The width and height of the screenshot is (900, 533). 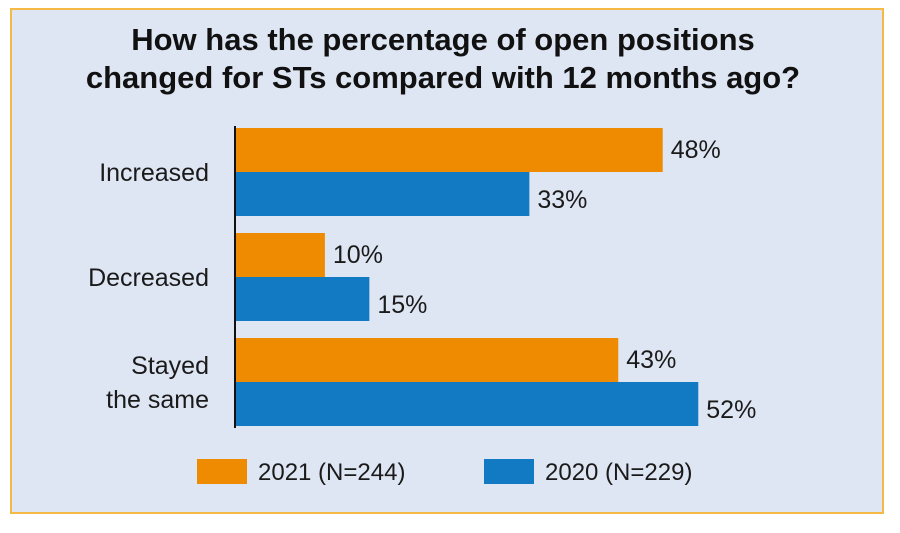 What do you see at coordinates (170, 366) in the screenshot?
I see `category-label: Stayed` at bounding box center [170, 366].